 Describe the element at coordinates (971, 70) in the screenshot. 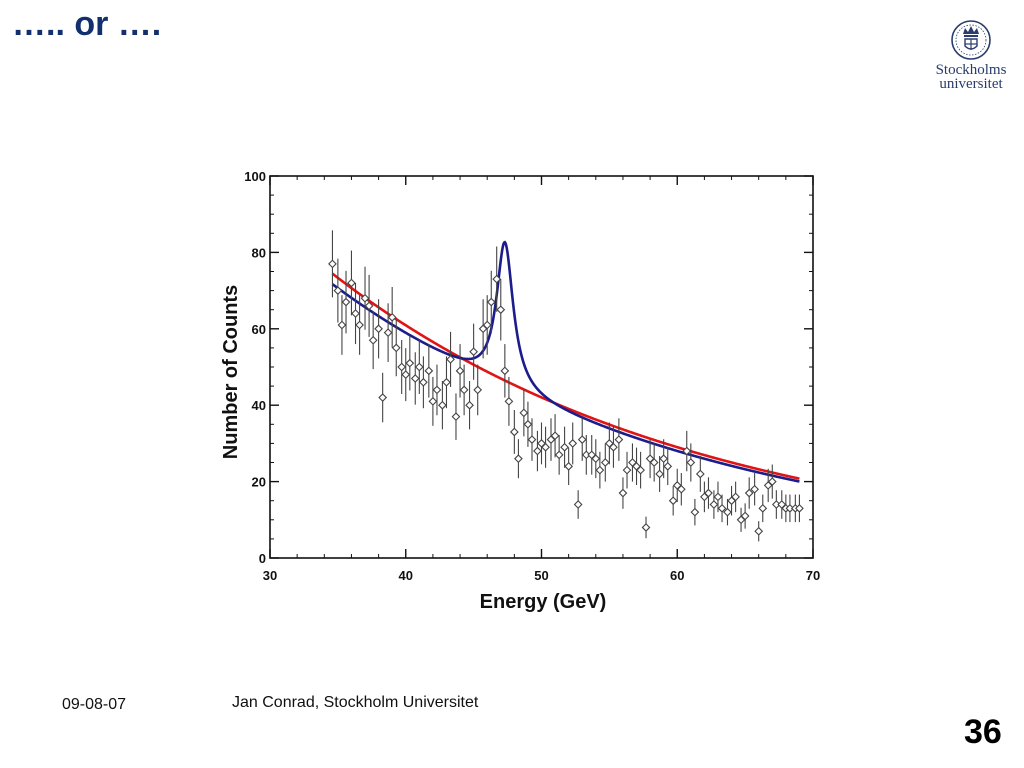

I see `logo-text-line1: Stockholms` at that location.